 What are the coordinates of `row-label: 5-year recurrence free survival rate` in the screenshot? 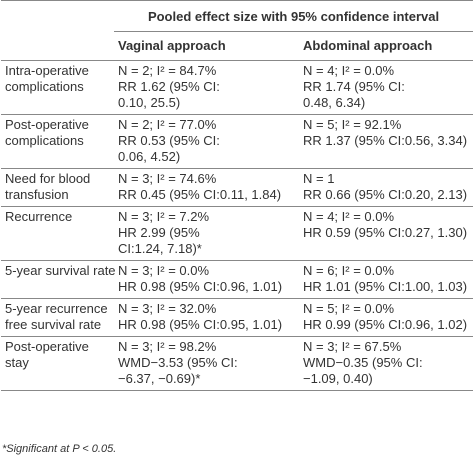 It's located at (57, 318).